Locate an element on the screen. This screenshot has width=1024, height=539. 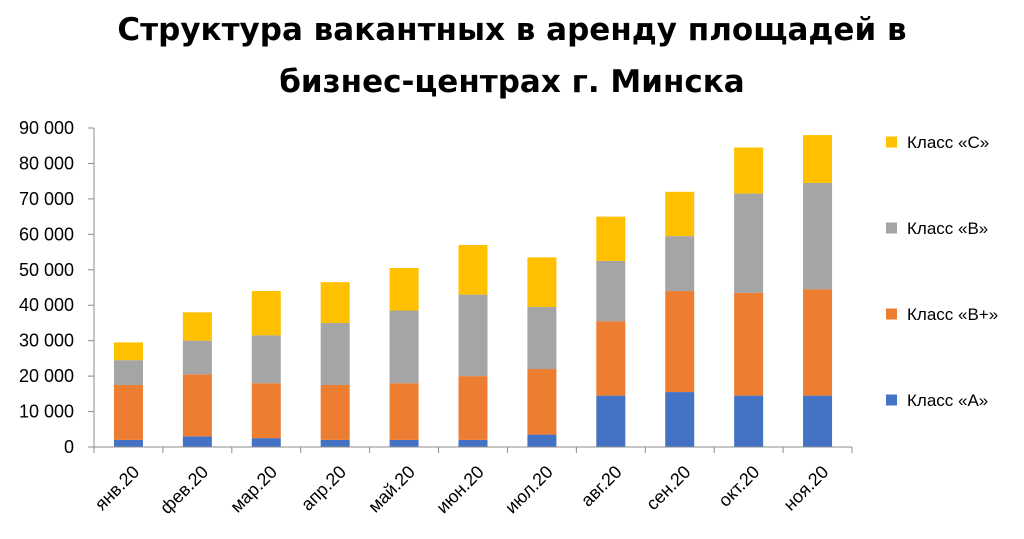
x-tick-label: фев.20 is located at coordinates (184, 490).